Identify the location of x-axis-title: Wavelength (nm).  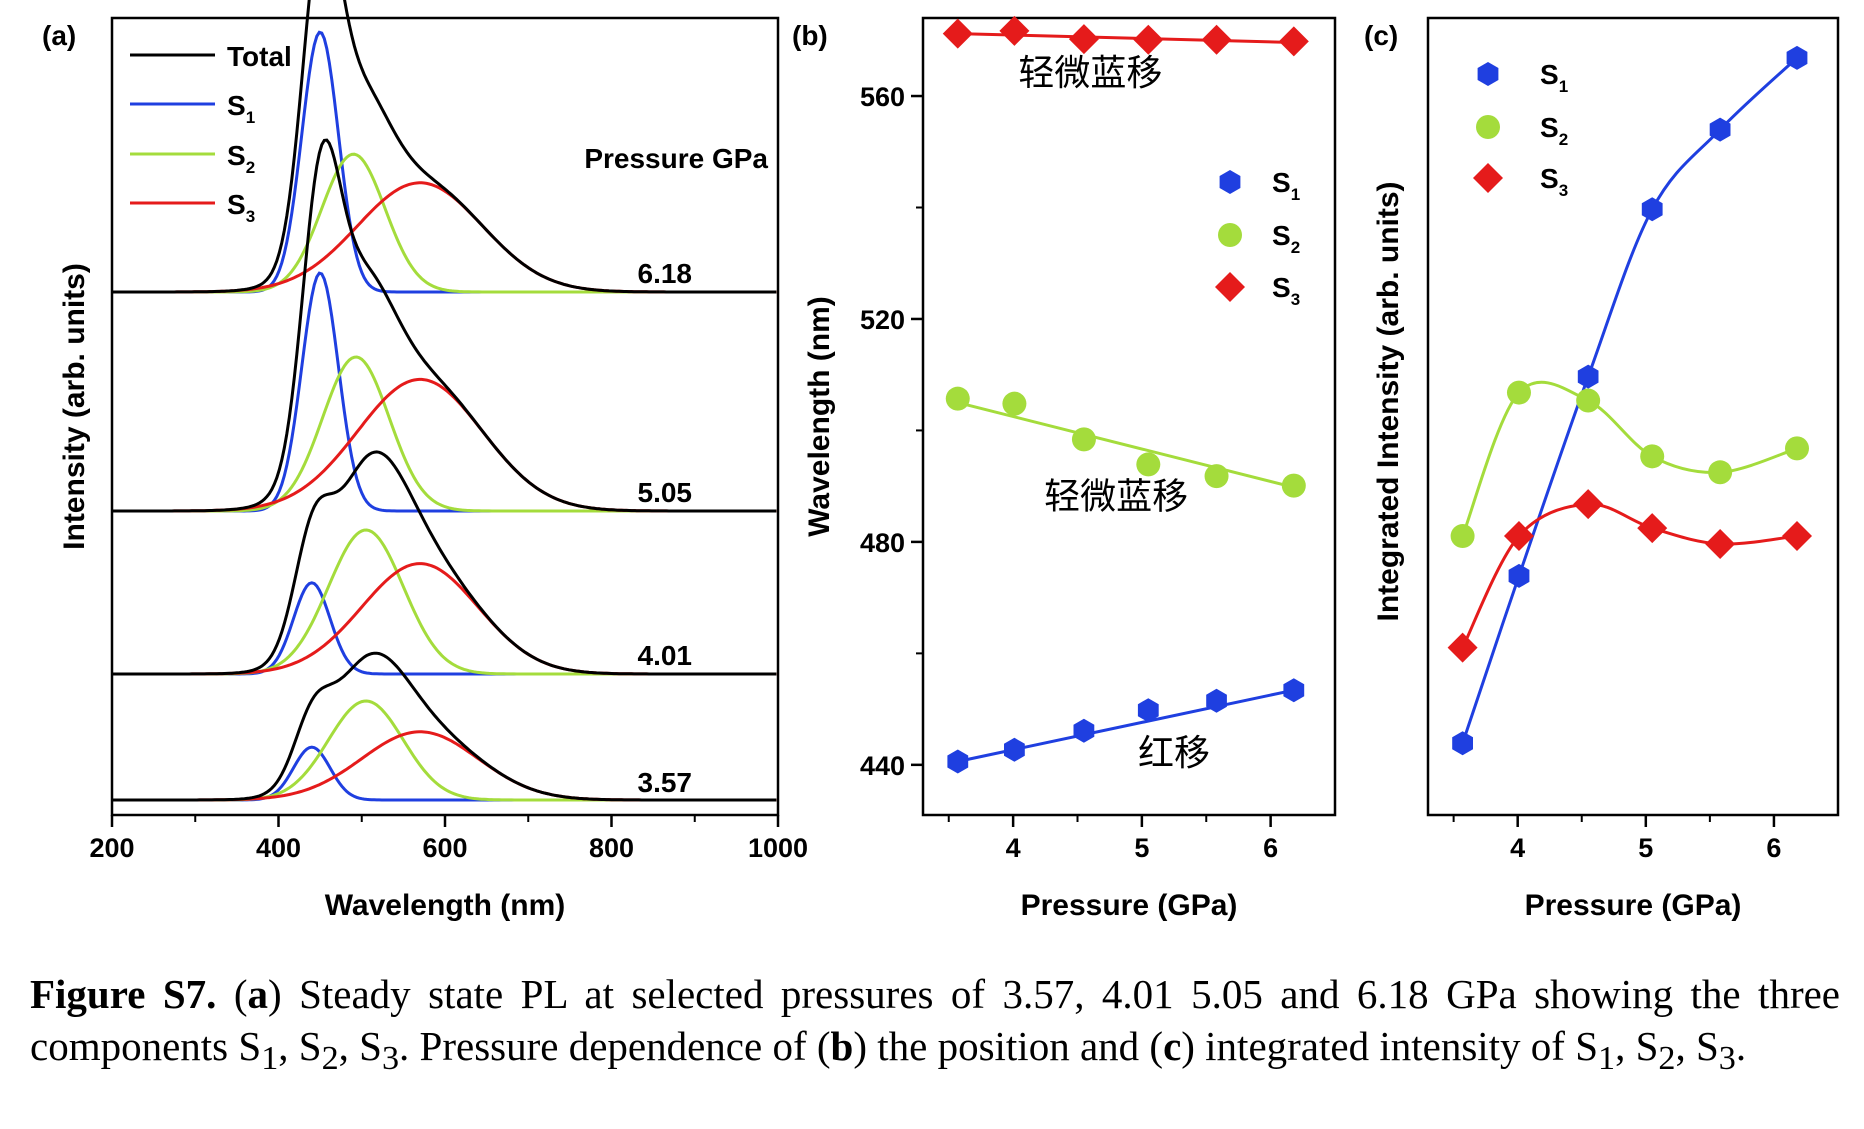
(445, 905).